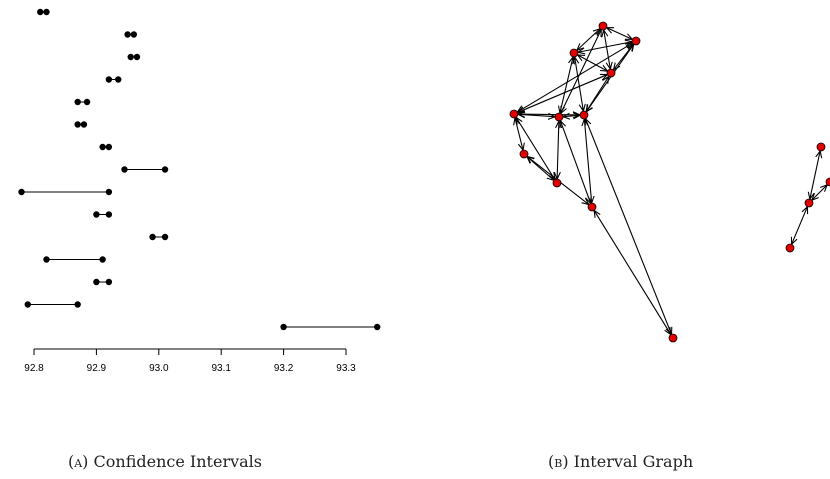  I want to click on caption-b: (b) Interval Graph, so click(620, 461).